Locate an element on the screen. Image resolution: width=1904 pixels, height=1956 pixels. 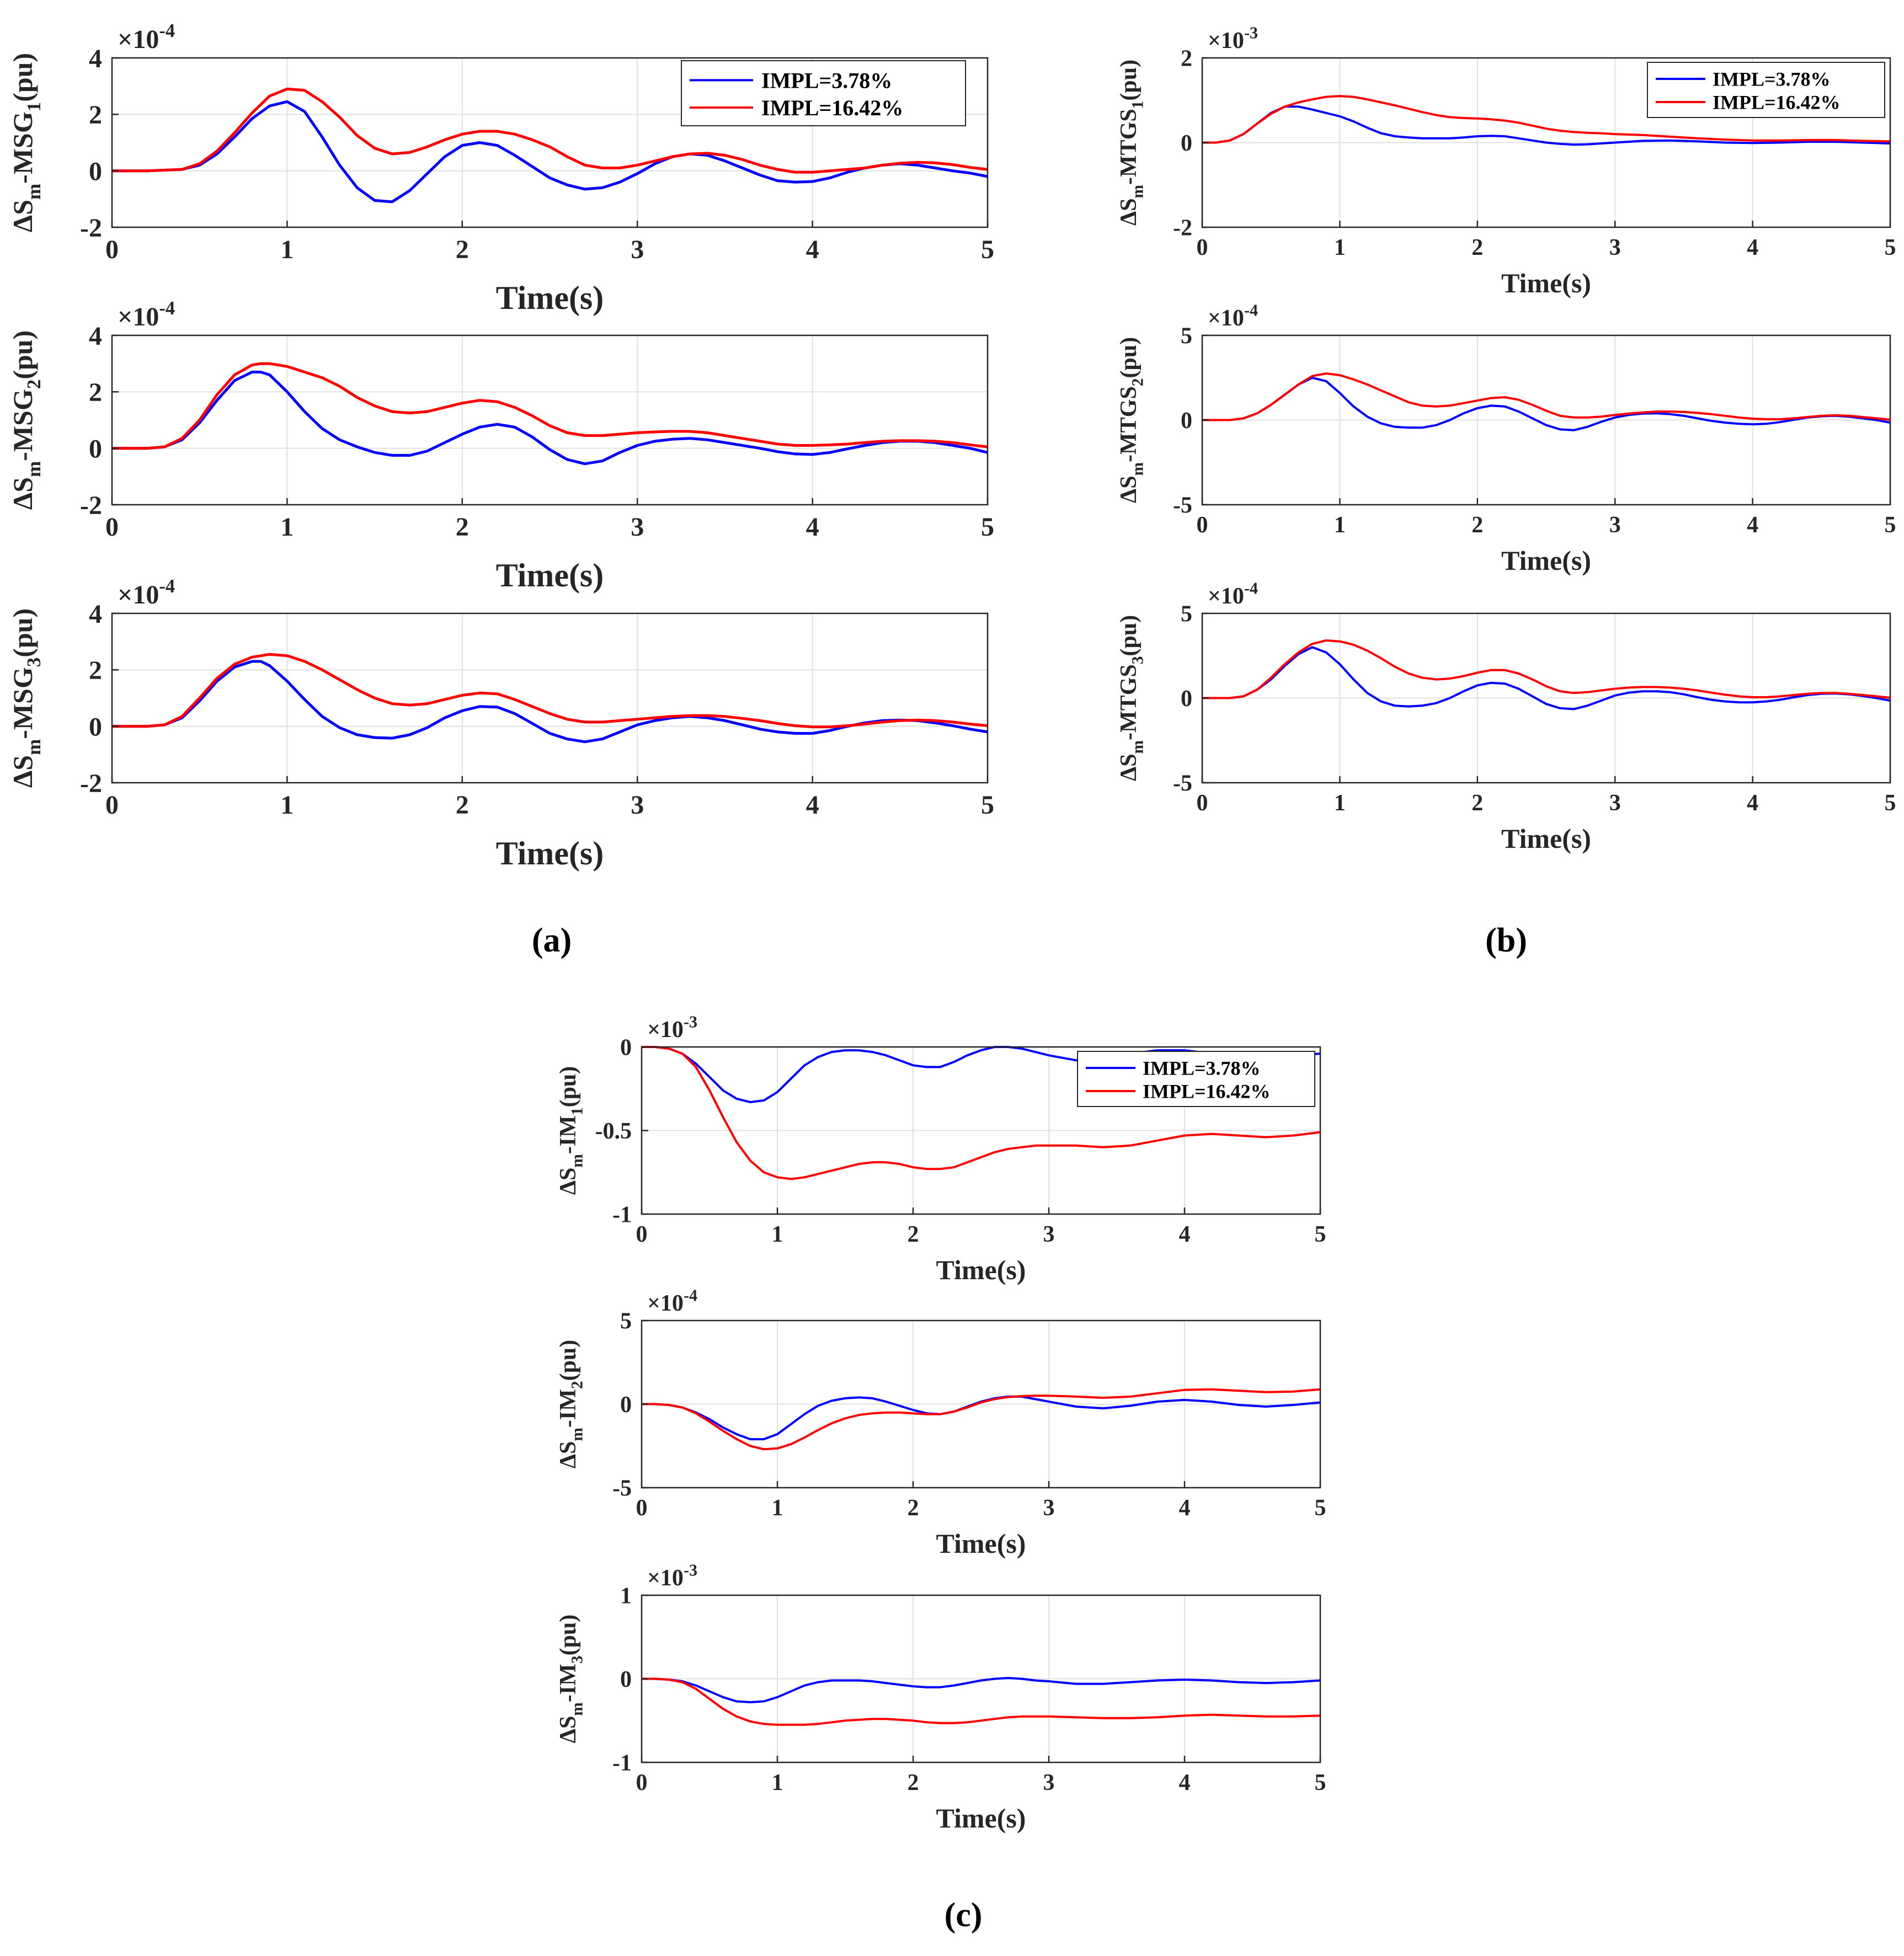
y-axis-label: ΔSm-MSG3(pu) is located at coordinates (26, 698).